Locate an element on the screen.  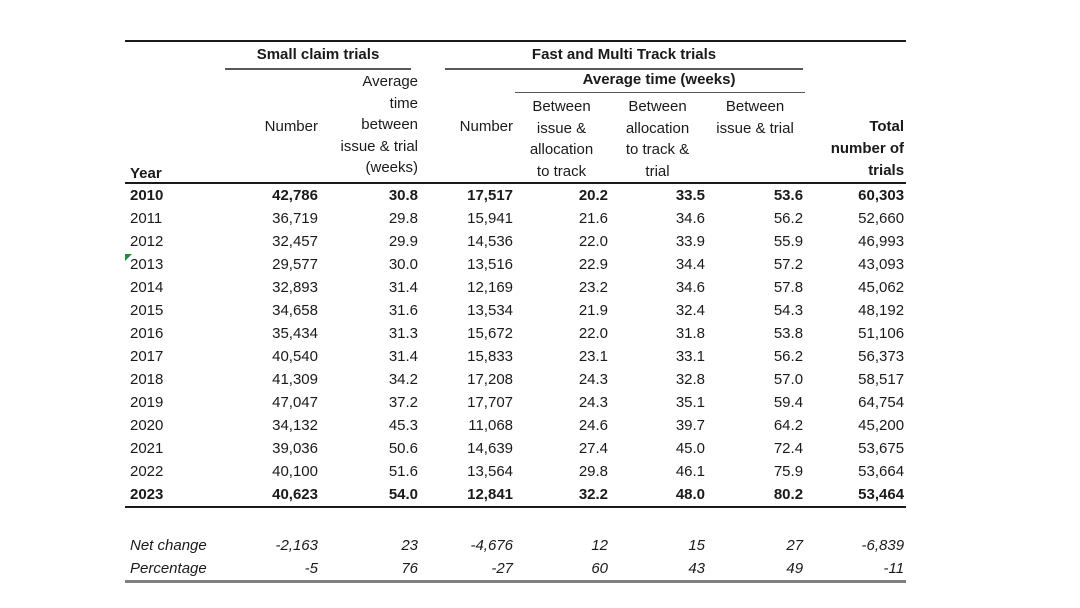
value-cell: 29.9 is located at coordinates (403, 241).